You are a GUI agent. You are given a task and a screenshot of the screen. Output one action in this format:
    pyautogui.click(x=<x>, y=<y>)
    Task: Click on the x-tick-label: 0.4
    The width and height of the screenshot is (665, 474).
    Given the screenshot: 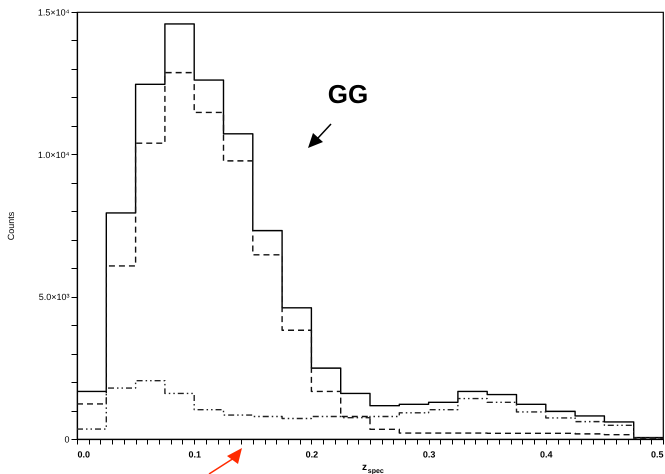 What is the action you would take?
    pyautogui.click(x=546, y=455)
    